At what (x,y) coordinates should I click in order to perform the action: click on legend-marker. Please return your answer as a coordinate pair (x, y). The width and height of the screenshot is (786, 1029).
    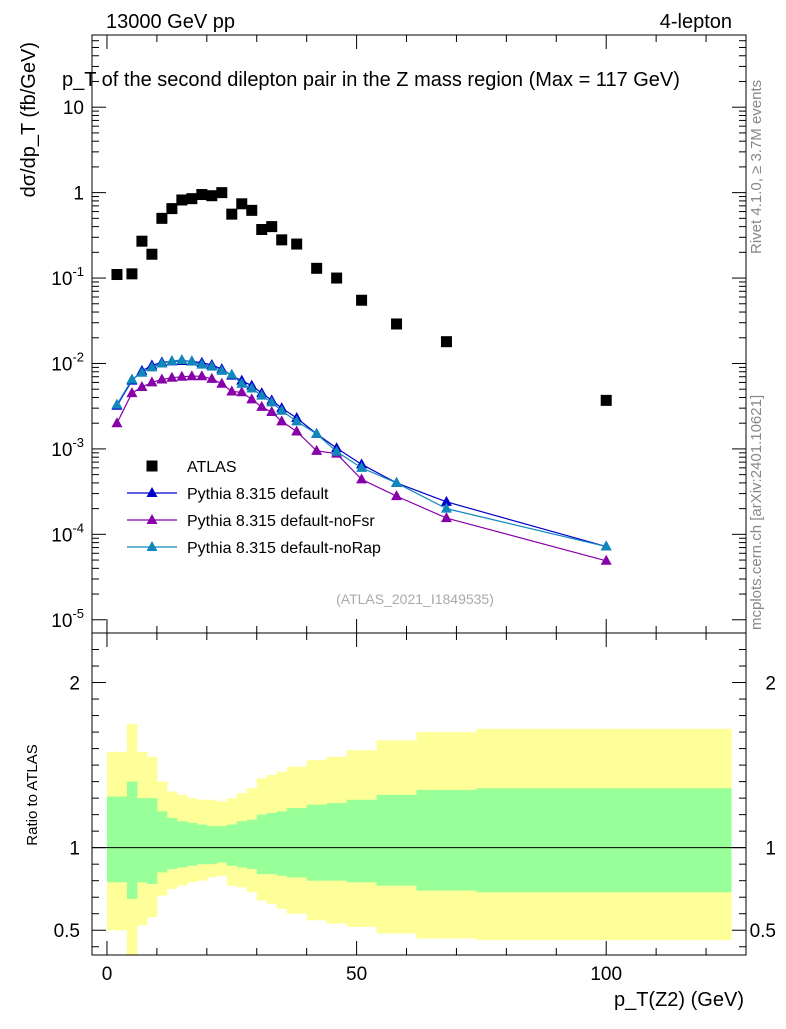
    Looking at the image, I should click on (152, 546).